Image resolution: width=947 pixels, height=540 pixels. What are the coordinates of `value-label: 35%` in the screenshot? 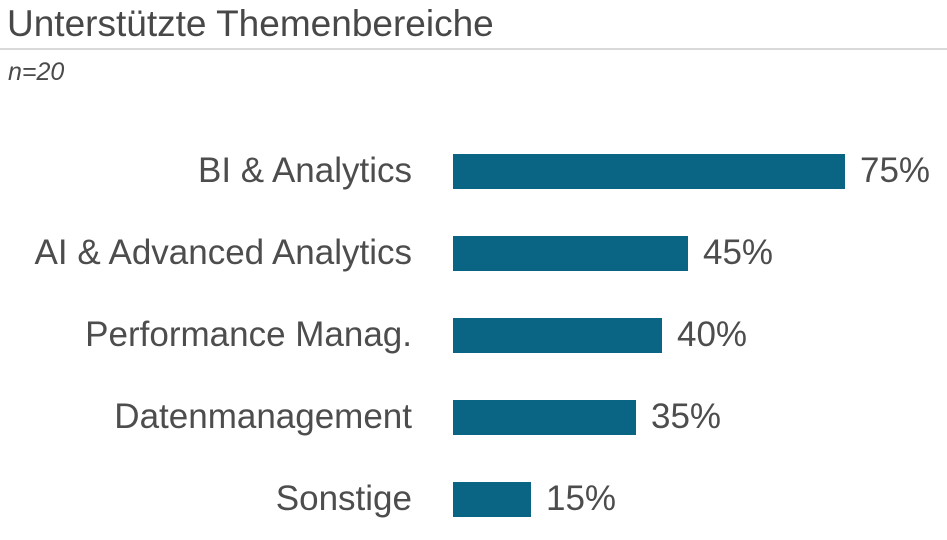 It's located at (686, 416).